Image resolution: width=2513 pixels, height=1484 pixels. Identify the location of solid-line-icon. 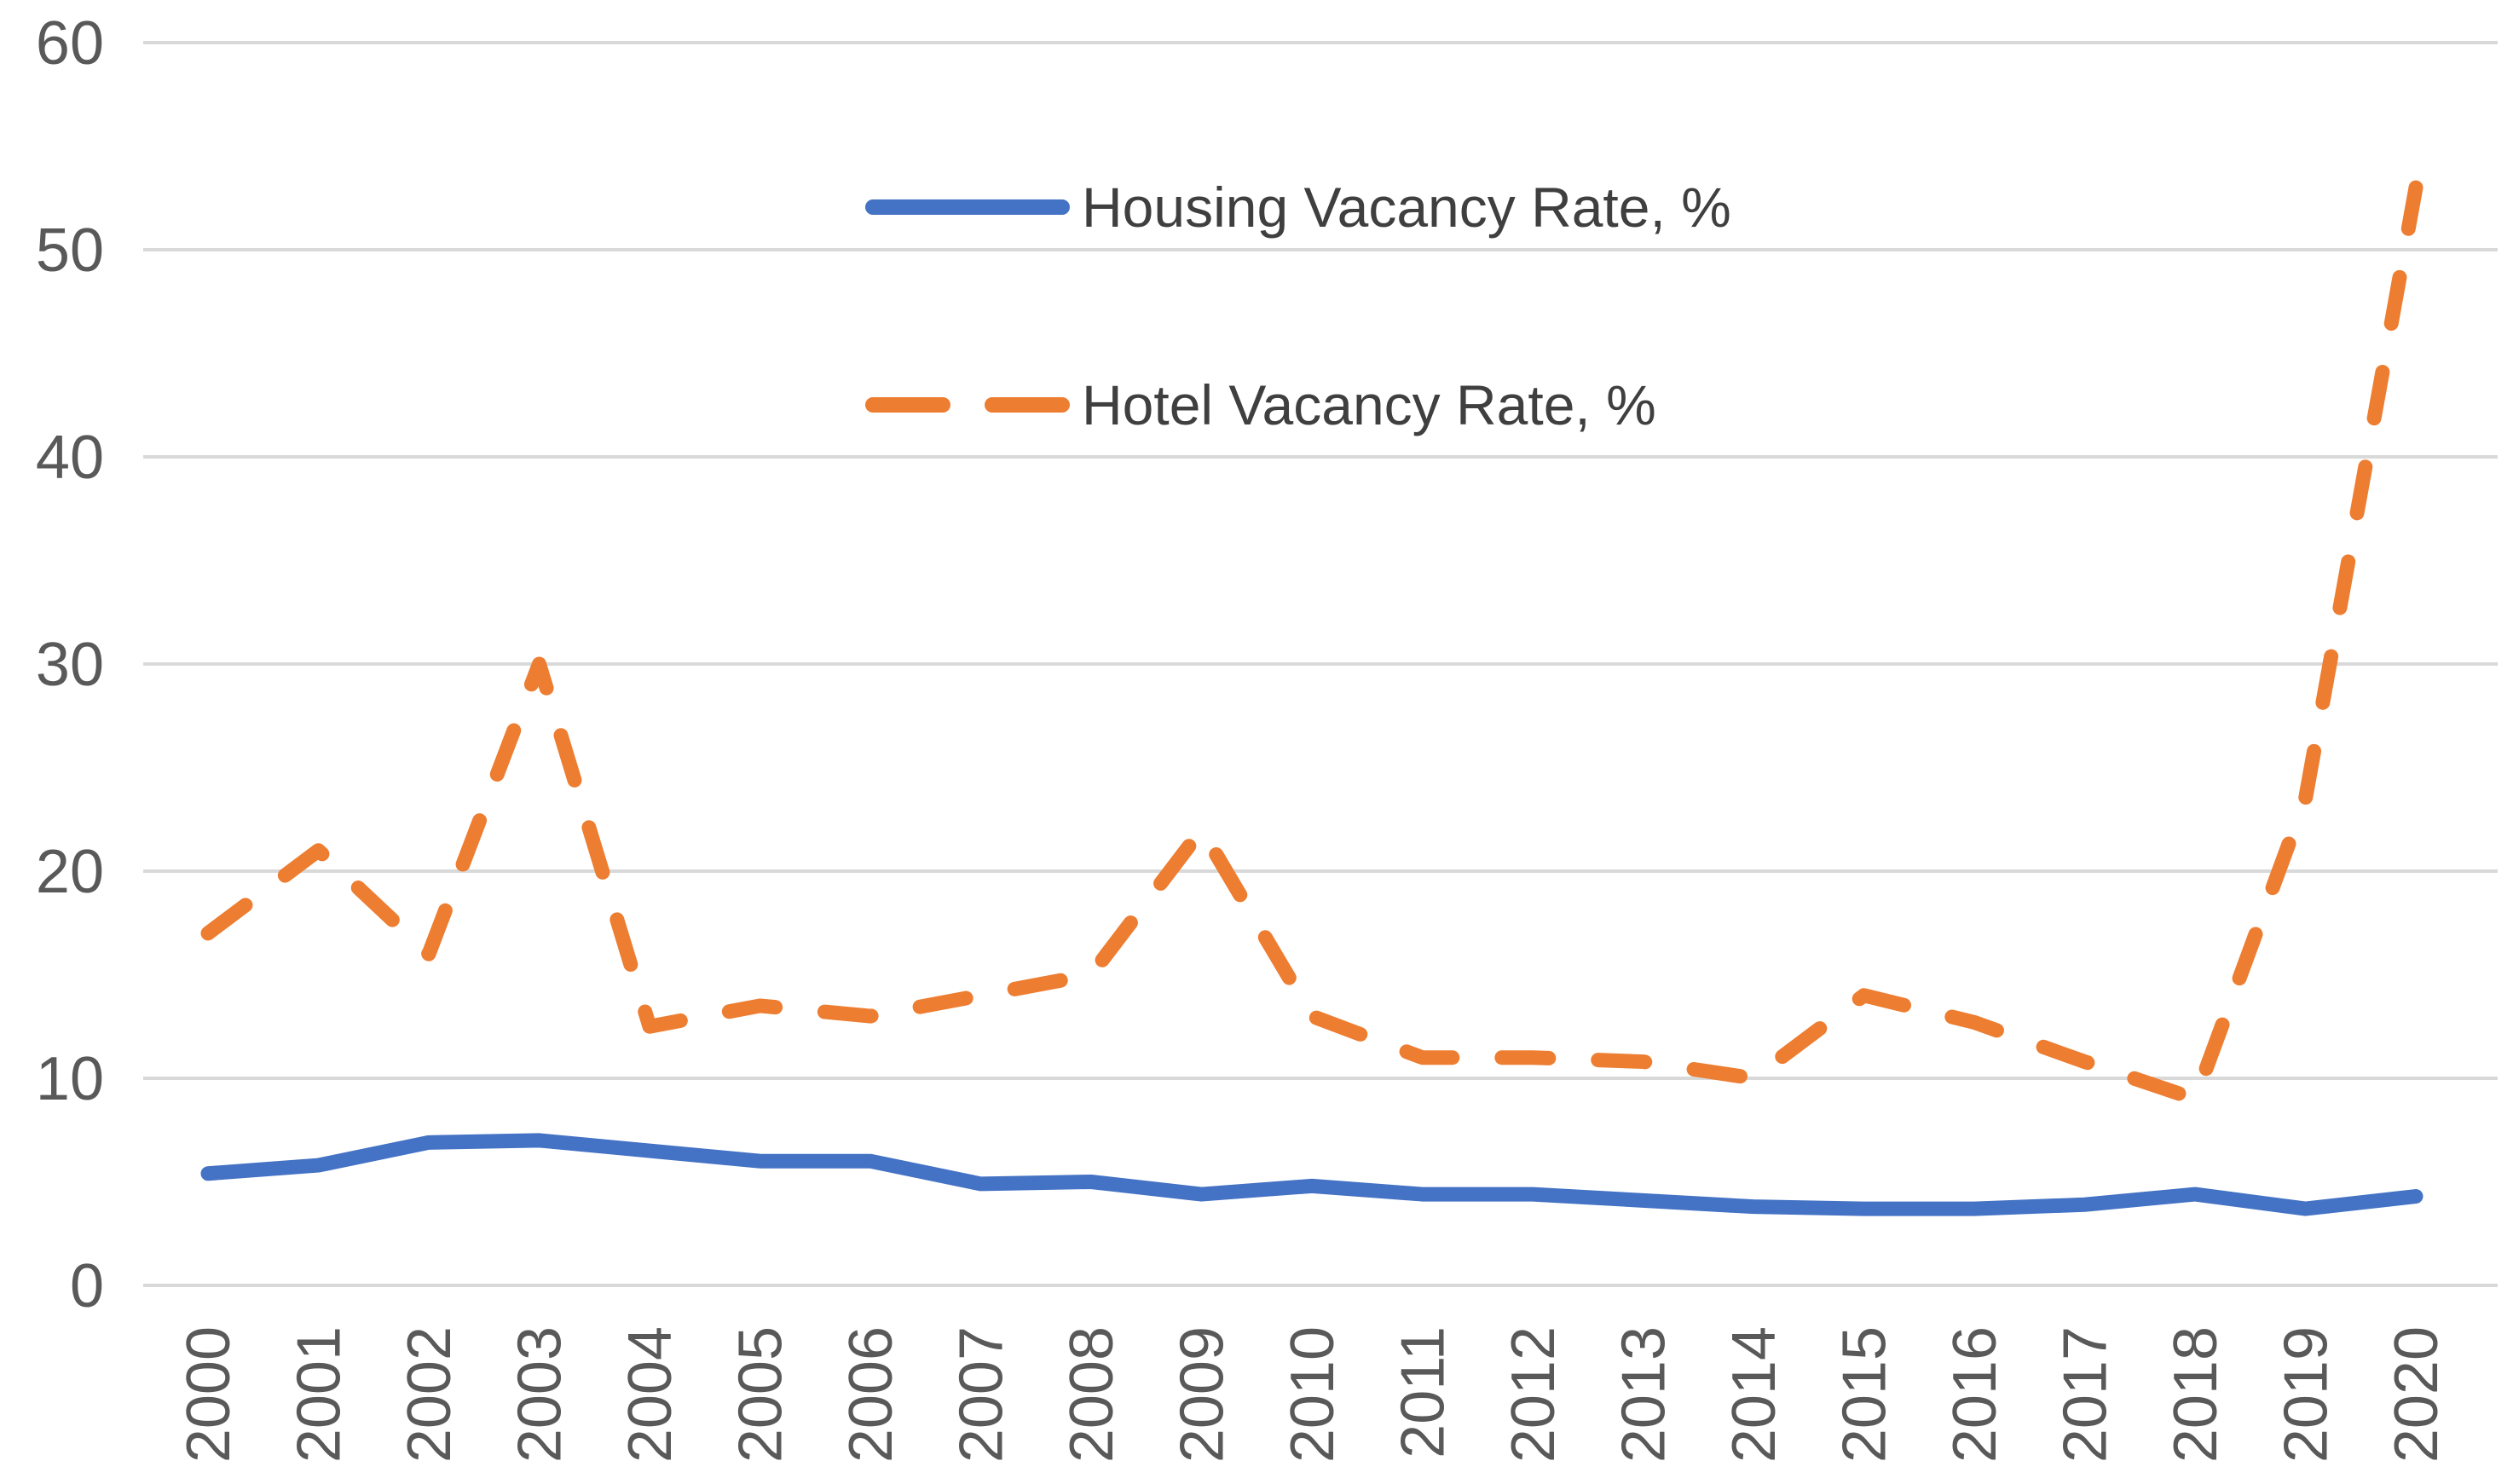
(967, 207).